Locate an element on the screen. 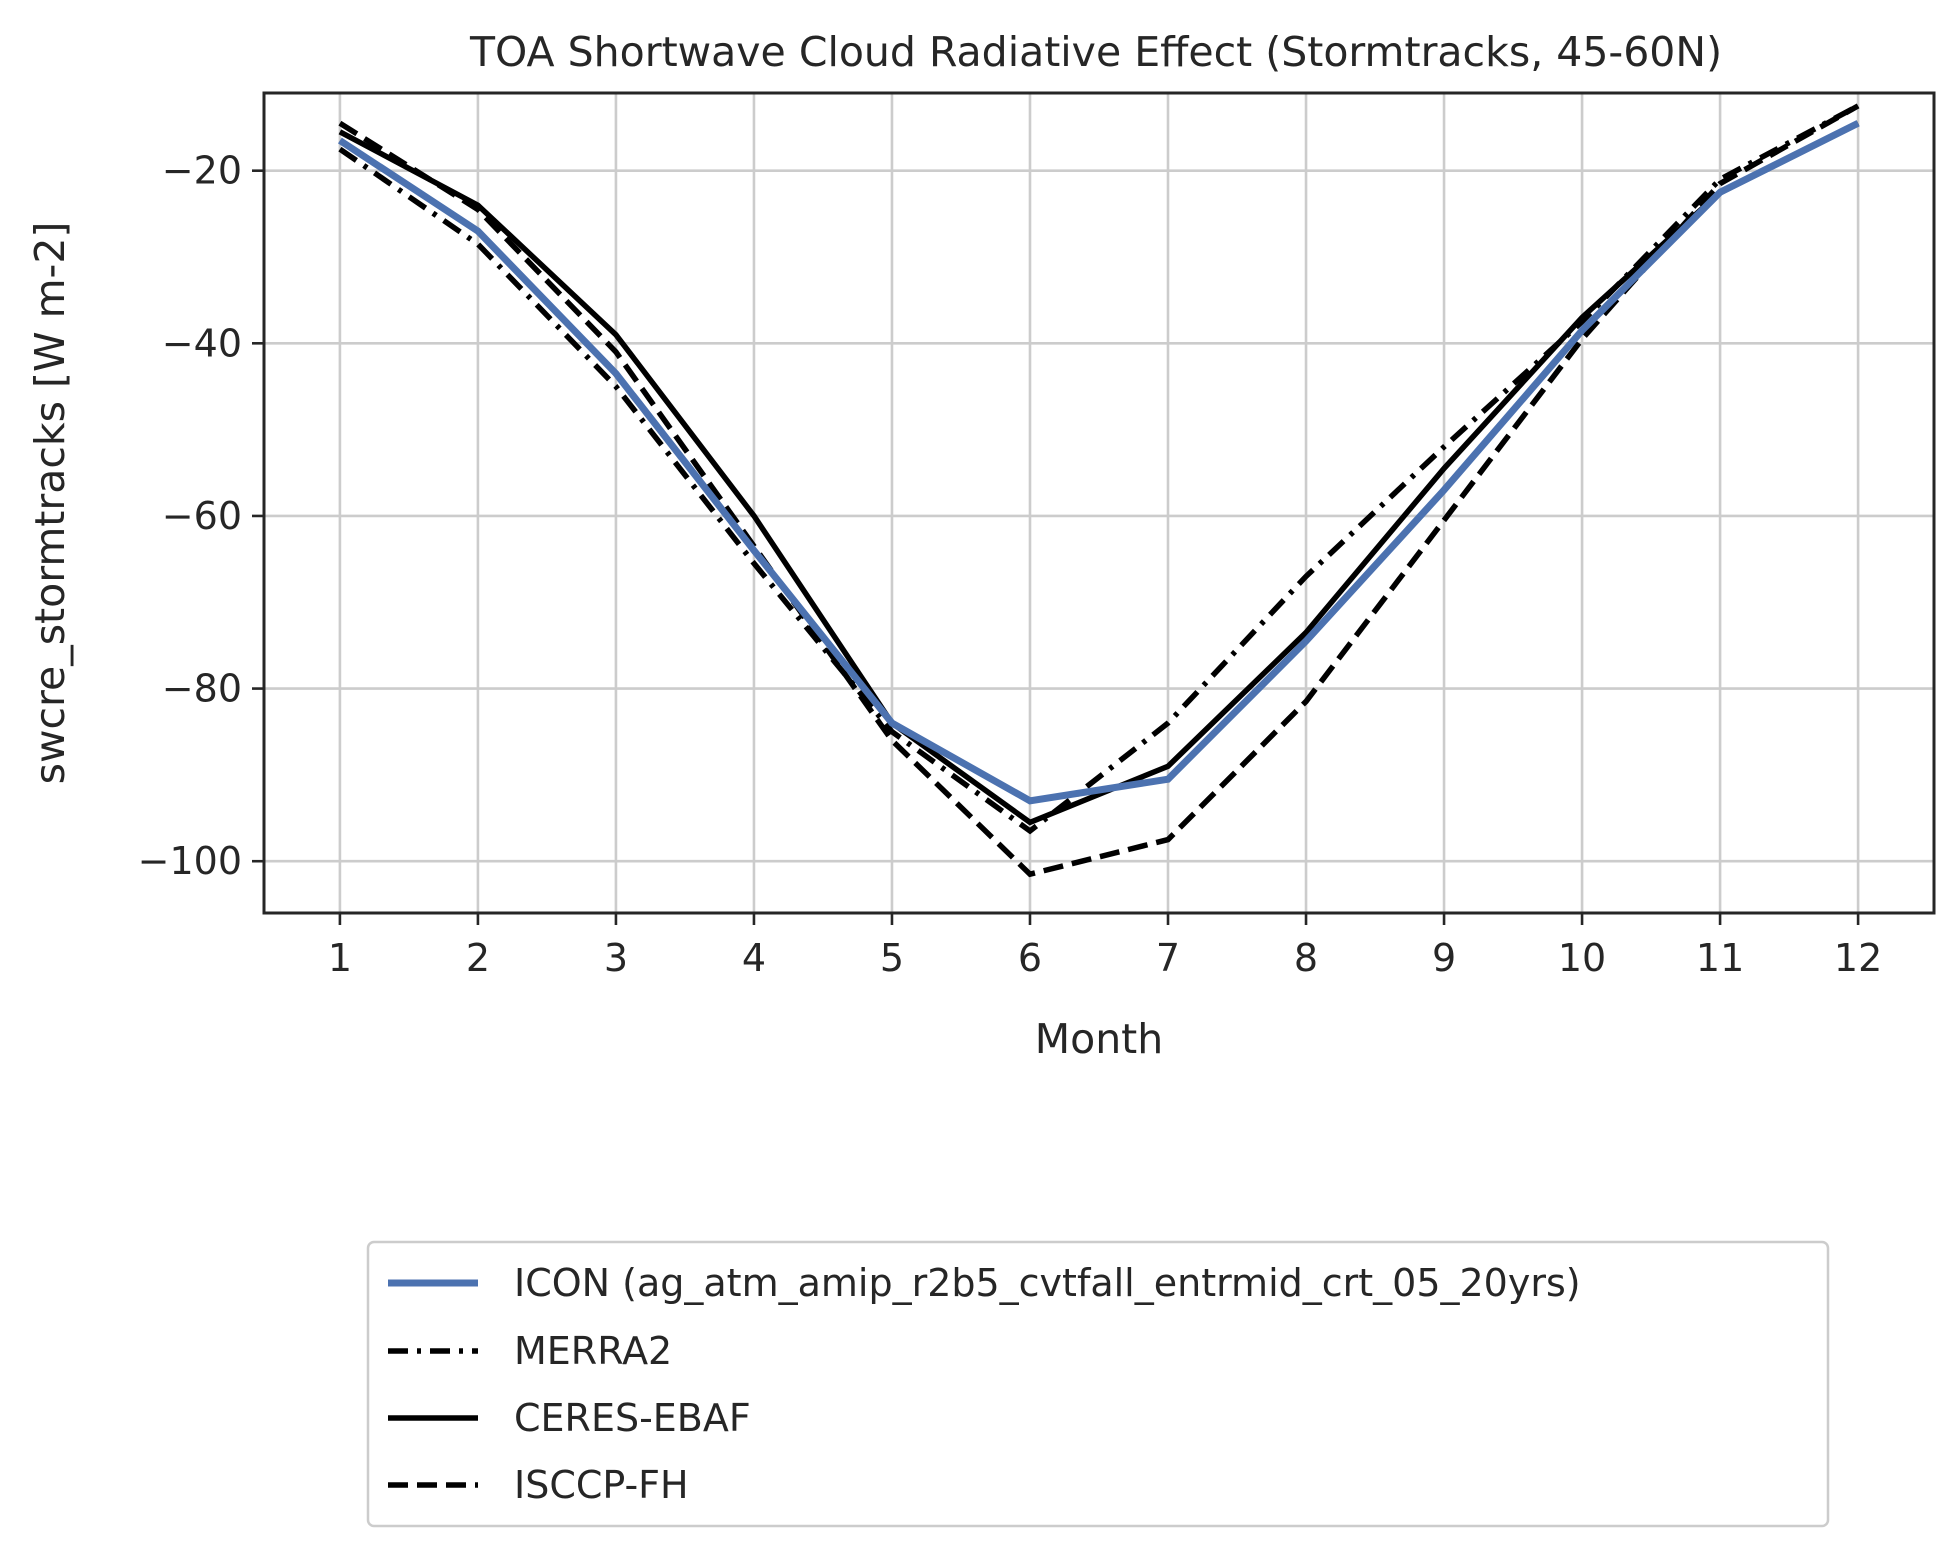 The width and height of the screenshot is (1954, 1552). x-tick-label: 10 is located at coordinates (1582, 958).